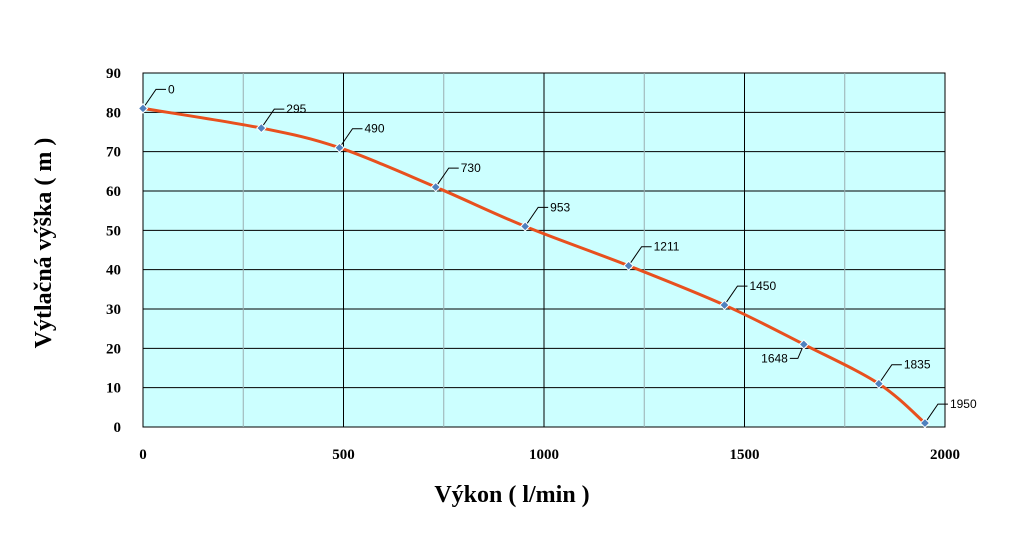  Describe the element at coordinates (511, 495) in the screenshot. I see `x-axis-title: Výkon ( l/min )` at that location.